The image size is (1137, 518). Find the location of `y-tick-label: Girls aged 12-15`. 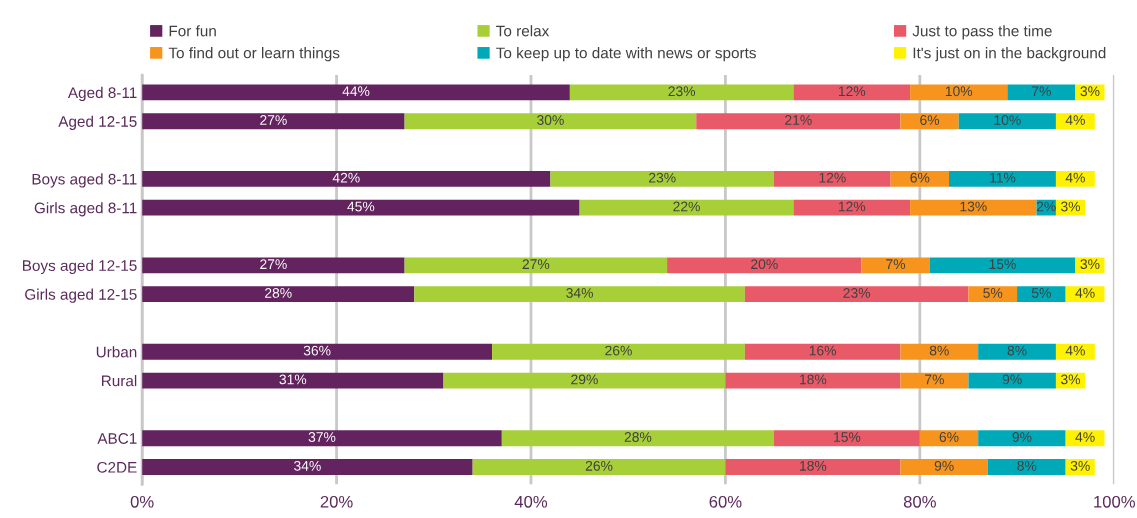

y-tick-label: Girls aged 12-15 is located at coordinates (81, 295).